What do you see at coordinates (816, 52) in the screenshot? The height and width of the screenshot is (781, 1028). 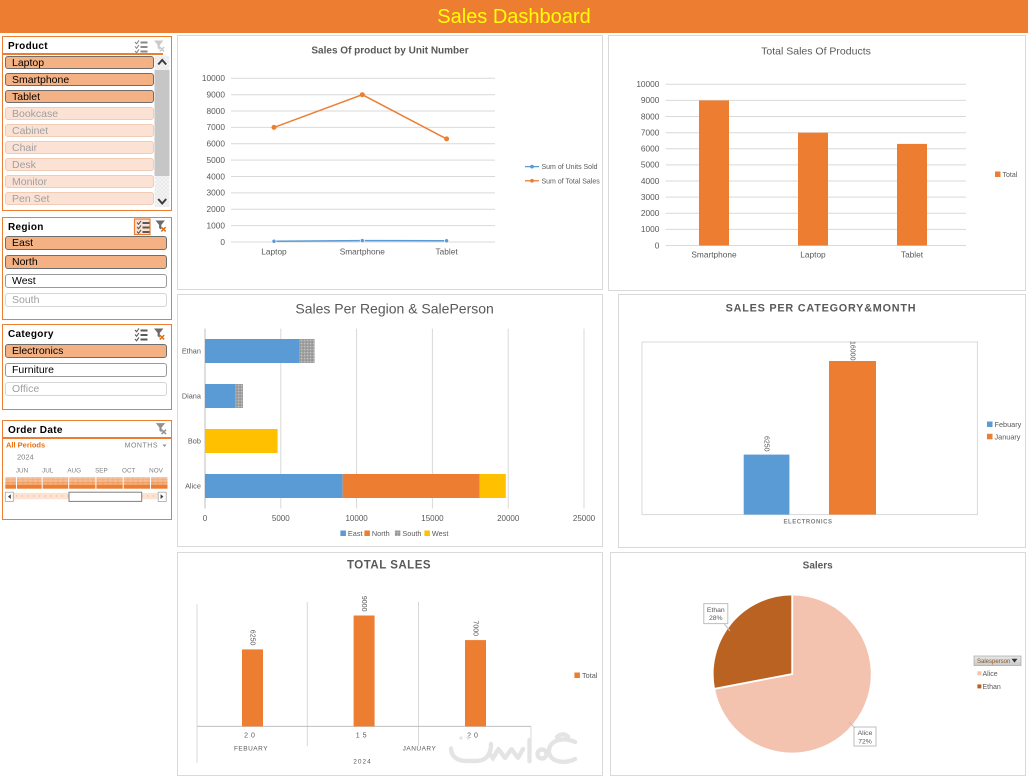 I see `svg-text: Total Sales Of Products` at bounding box center [816, 52].